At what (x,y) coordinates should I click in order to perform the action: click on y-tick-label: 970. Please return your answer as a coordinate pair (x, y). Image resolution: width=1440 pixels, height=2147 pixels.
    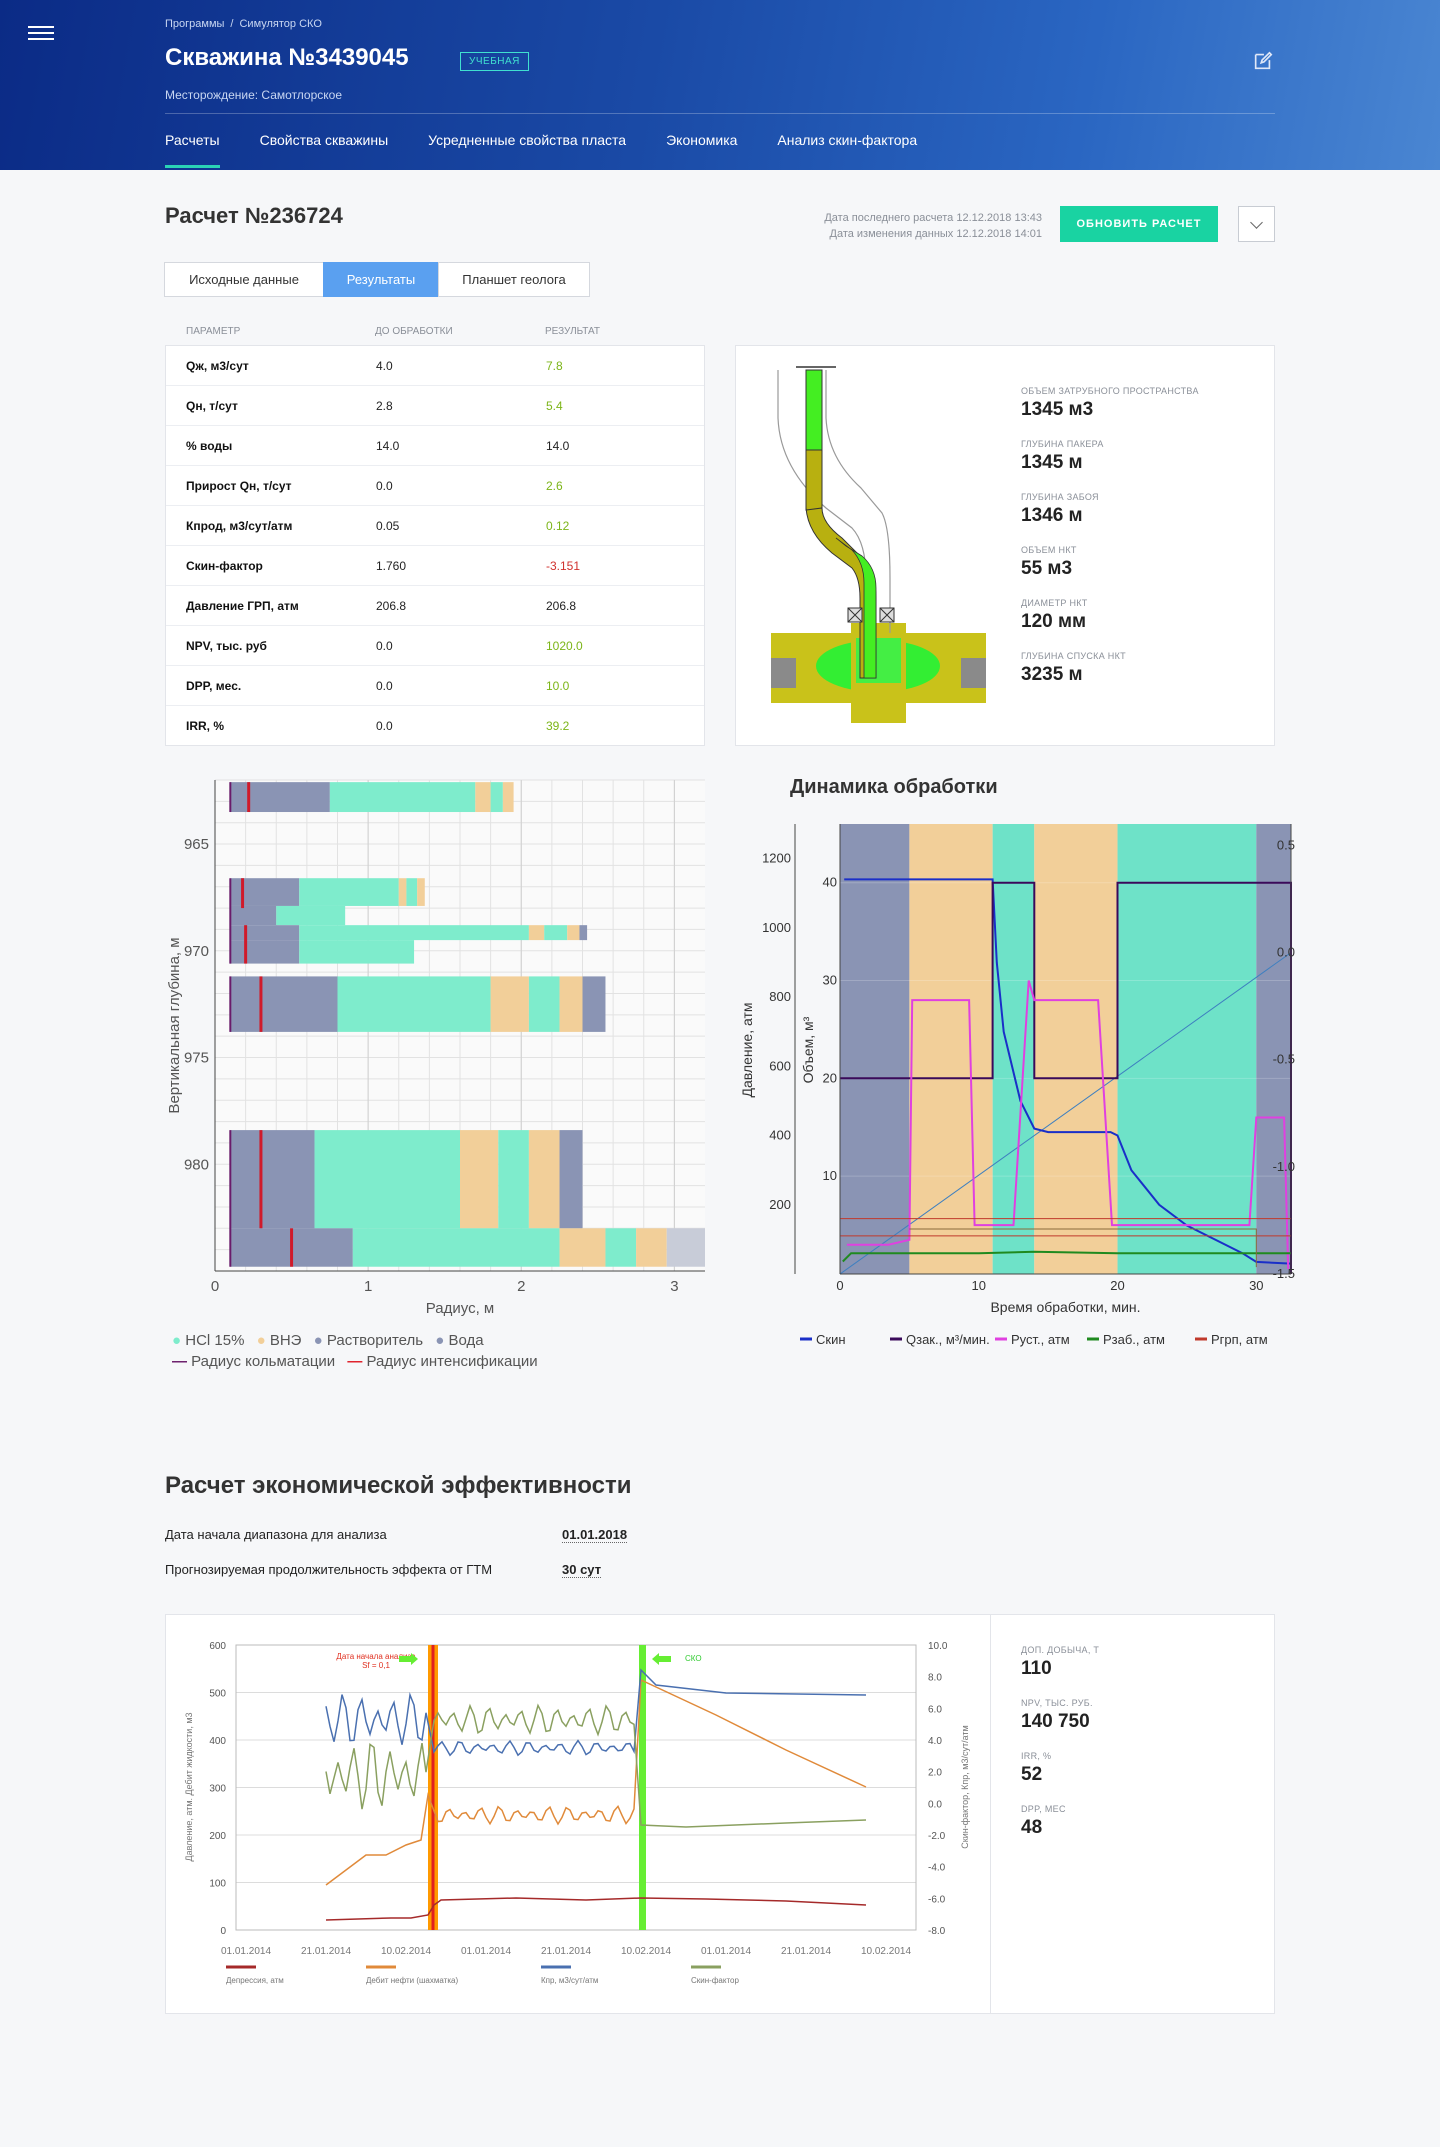
    Looking at the image, I should click on (196, 951).